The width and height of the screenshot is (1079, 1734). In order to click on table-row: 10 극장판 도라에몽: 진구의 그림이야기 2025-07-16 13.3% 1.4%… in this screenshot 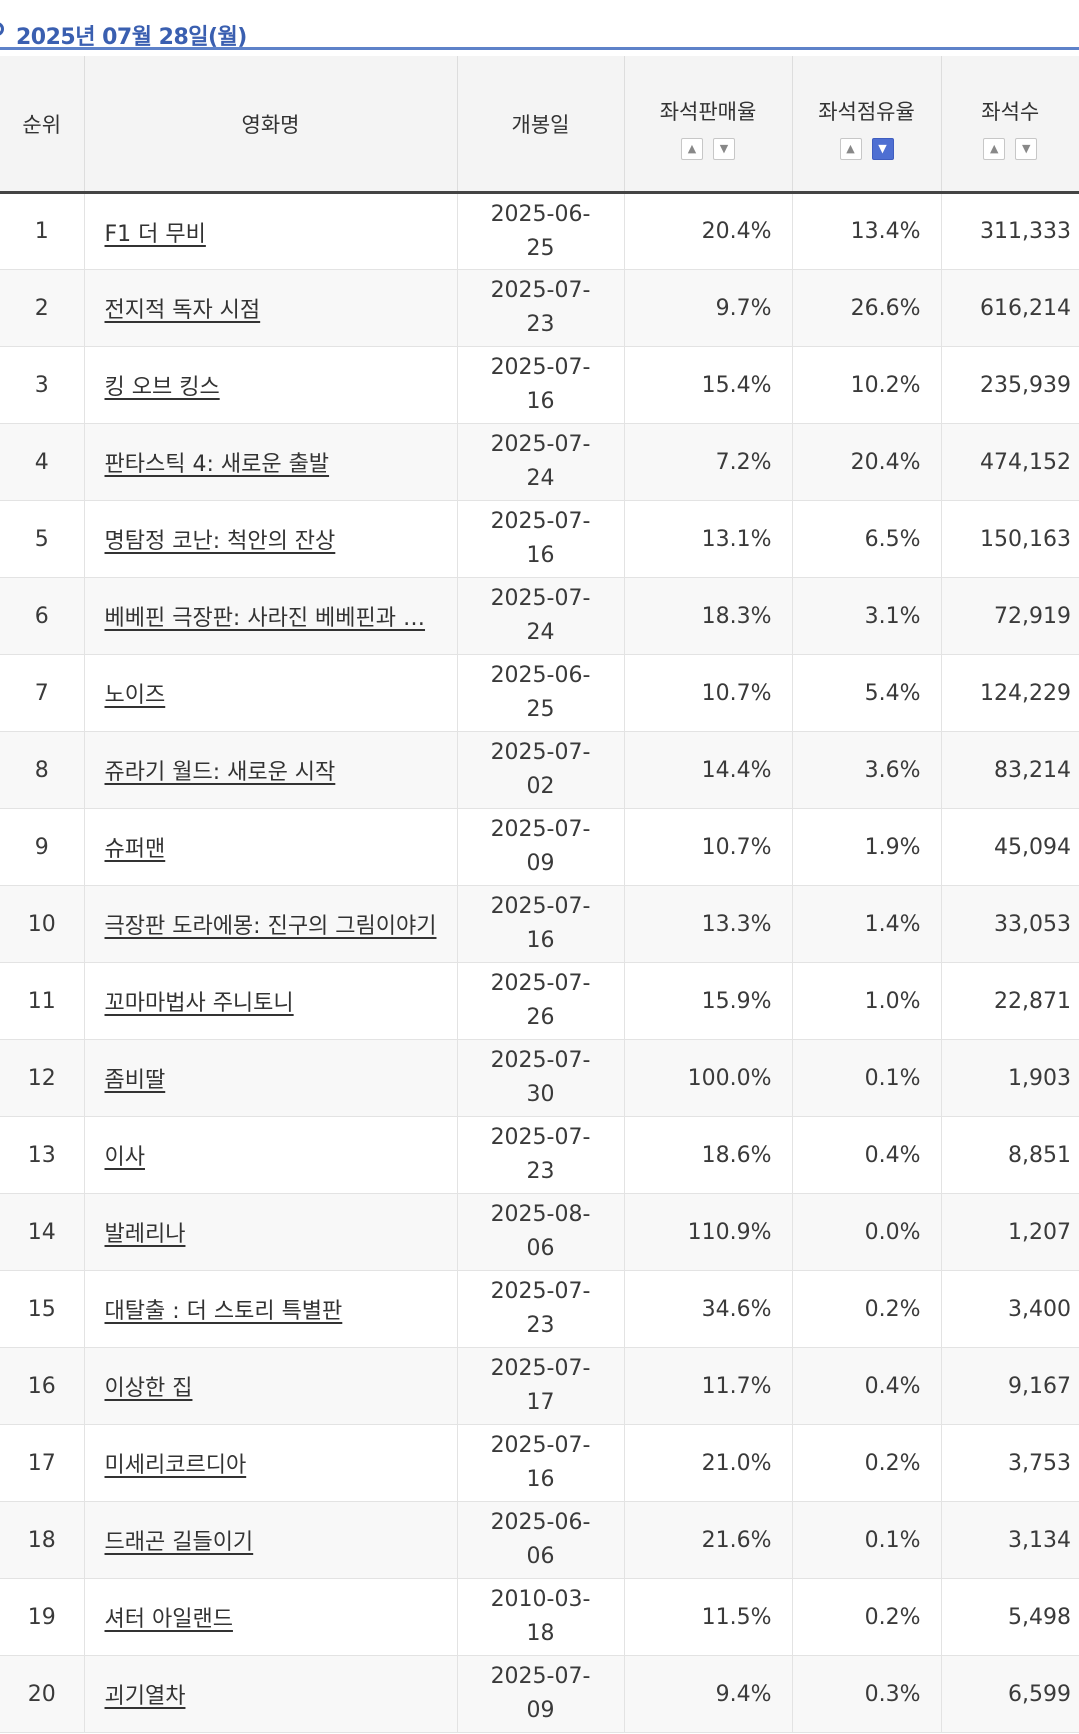, I will do `click(539, 924)`.